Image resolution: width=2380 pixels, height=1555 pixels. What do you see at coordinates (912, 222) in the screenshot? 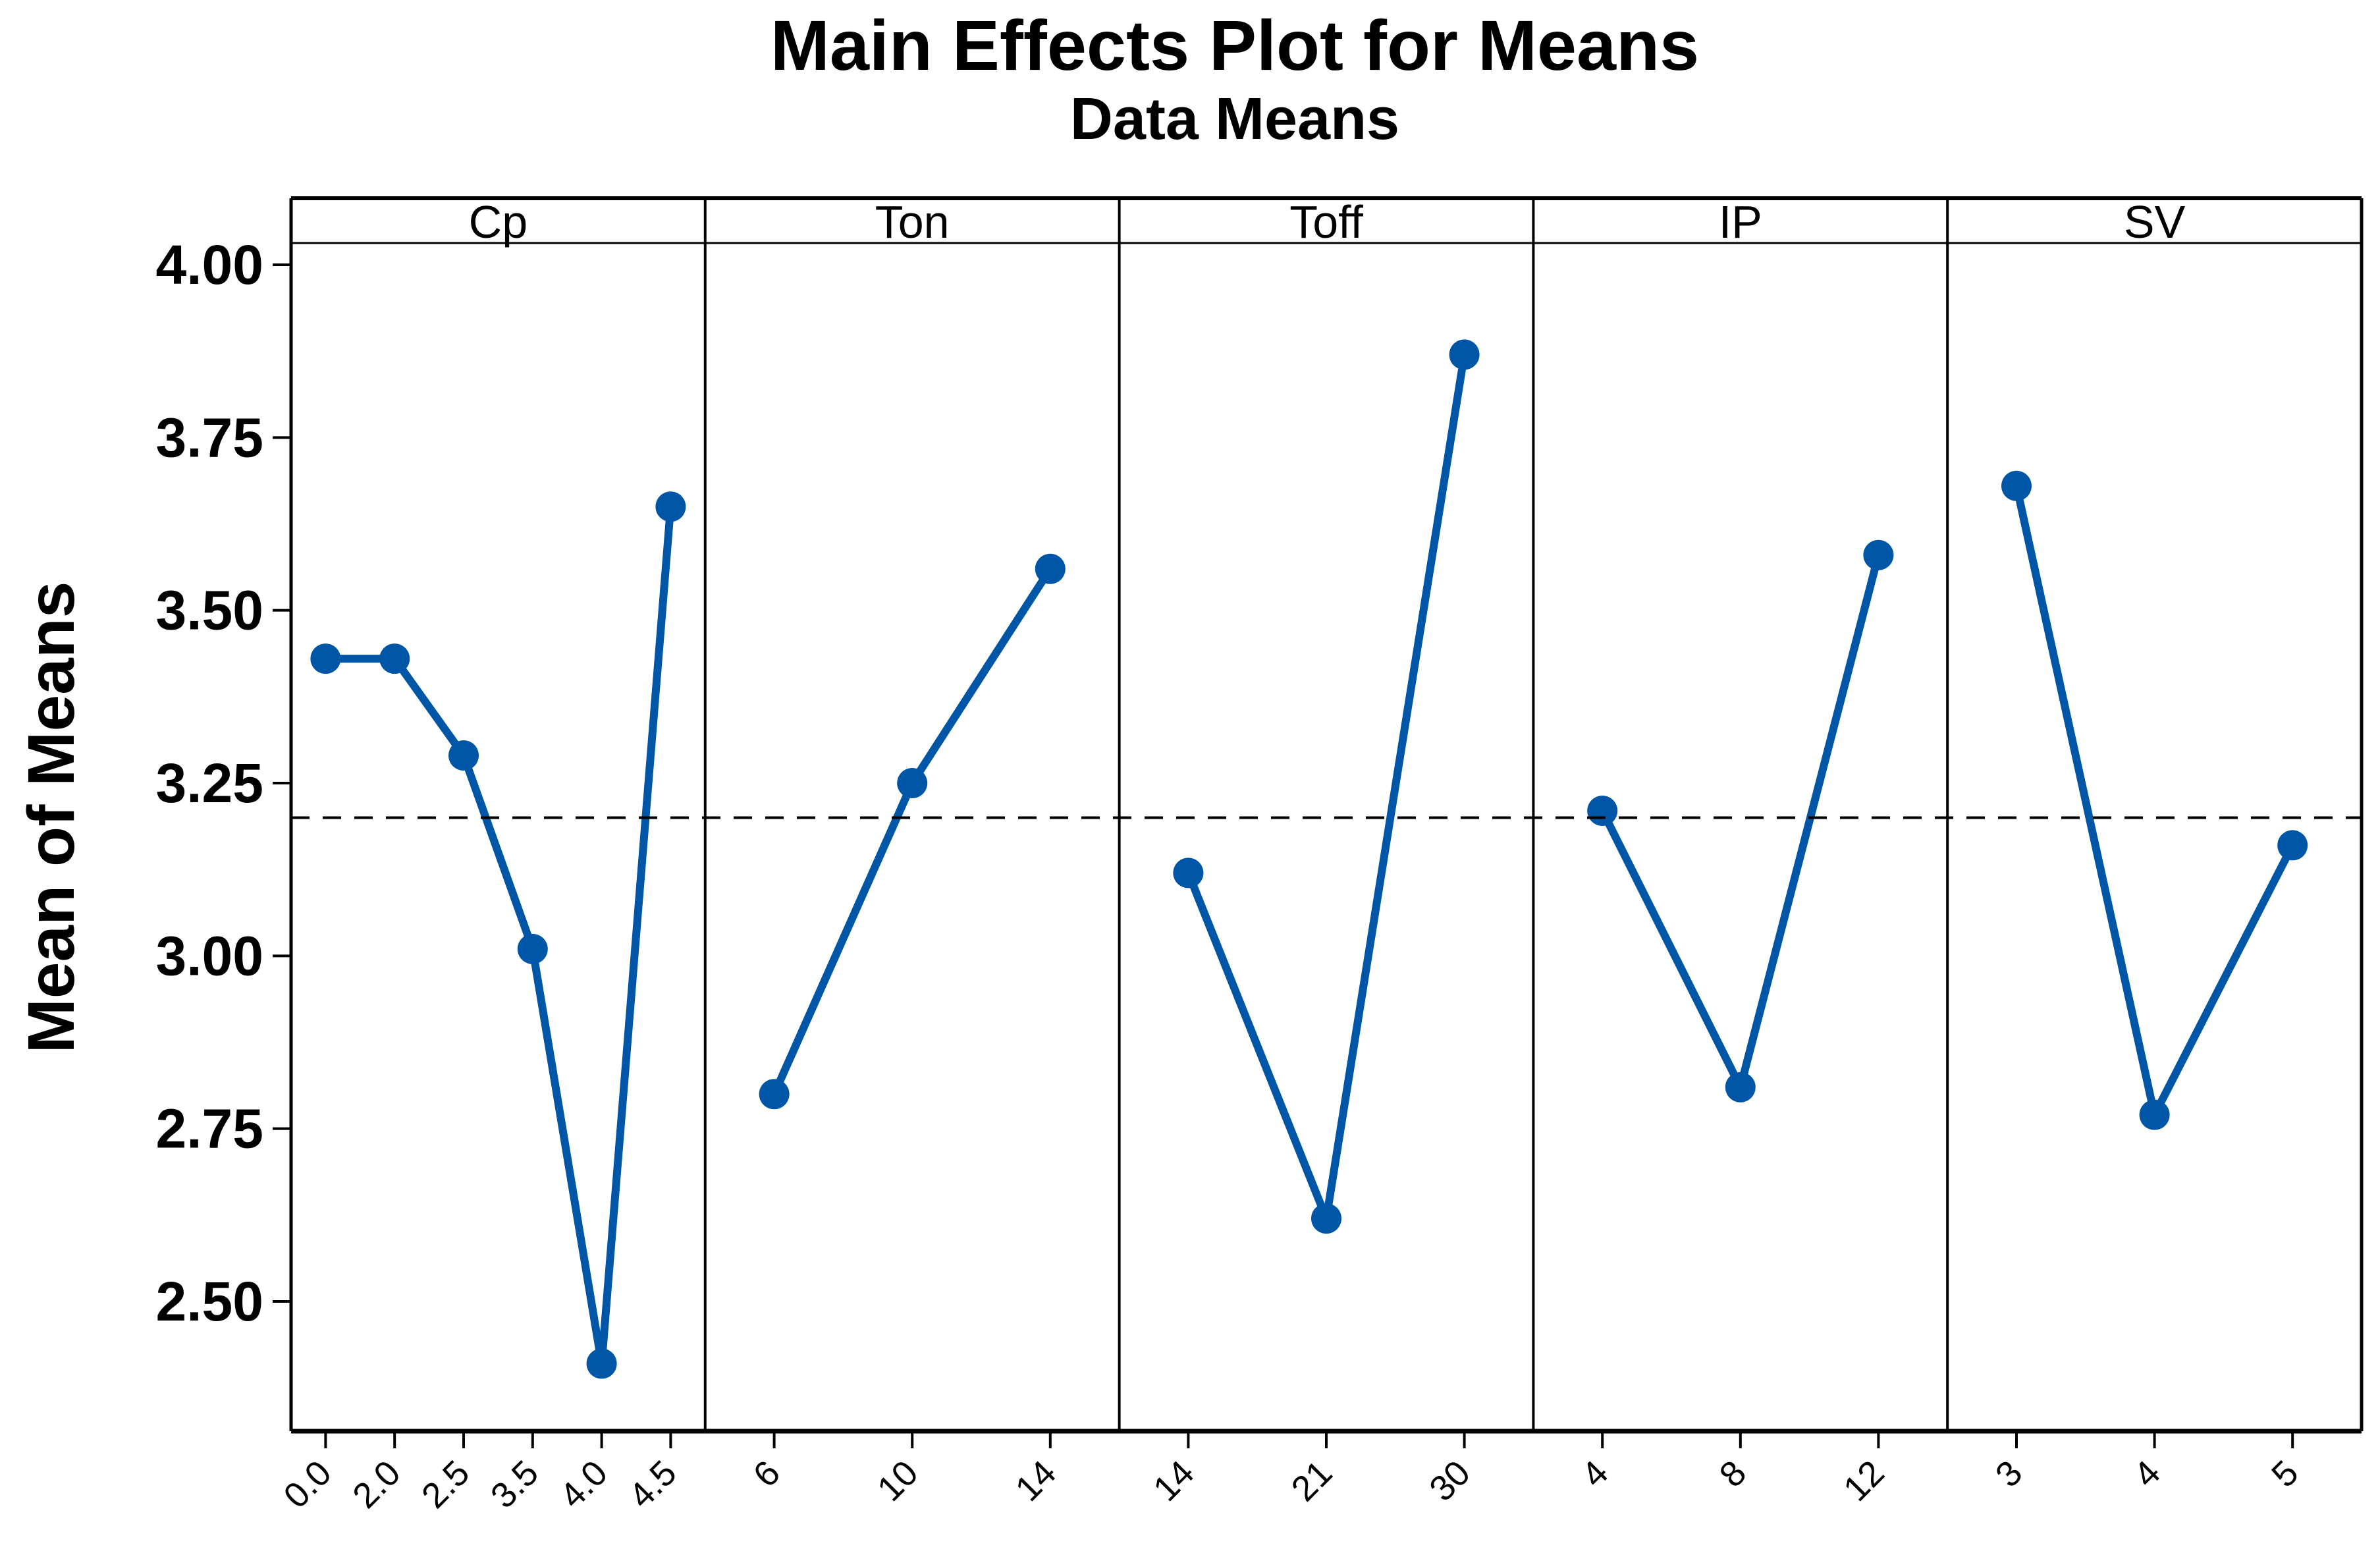
I see `panel-header: Ton` at bounding box center [912, 222].